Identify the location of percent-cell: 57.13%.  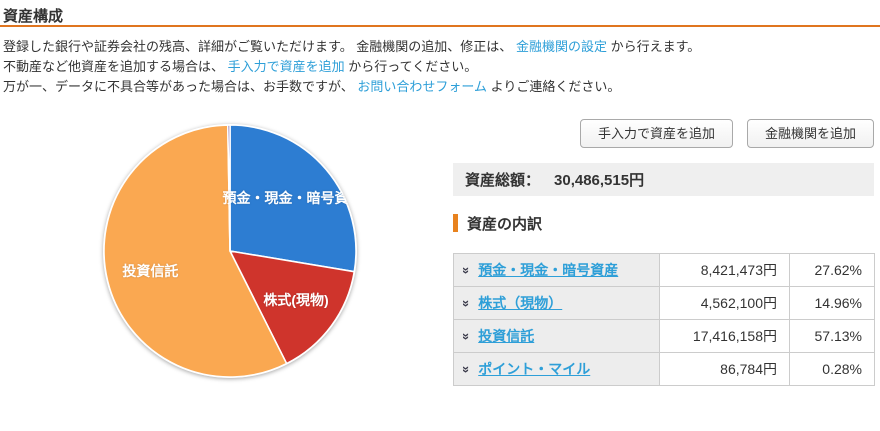
(832, 336).